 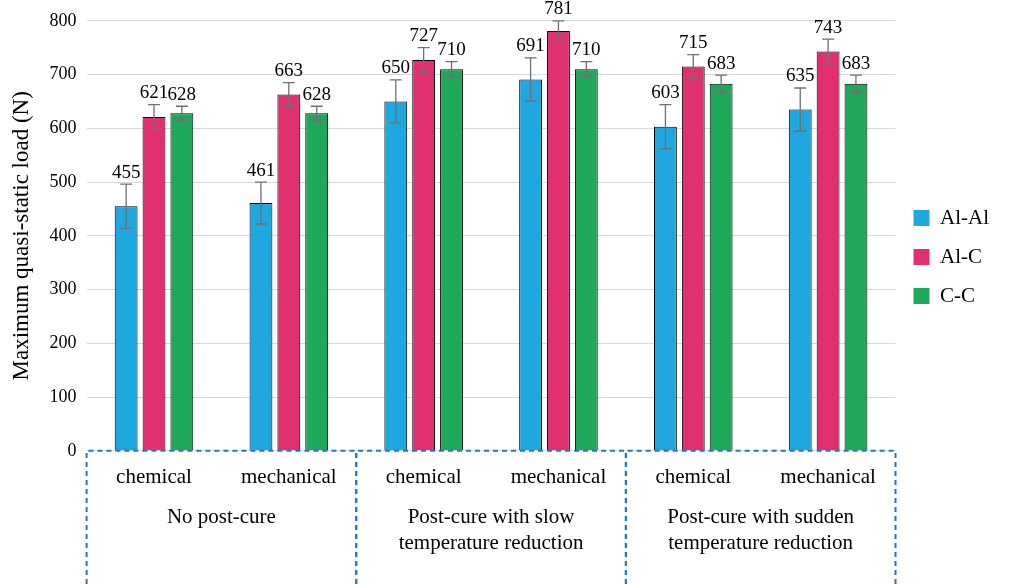 What do you see at coordinates (126, 171) in the screenshot?
I see `data-label: 455` at bounding box center [126, 171].